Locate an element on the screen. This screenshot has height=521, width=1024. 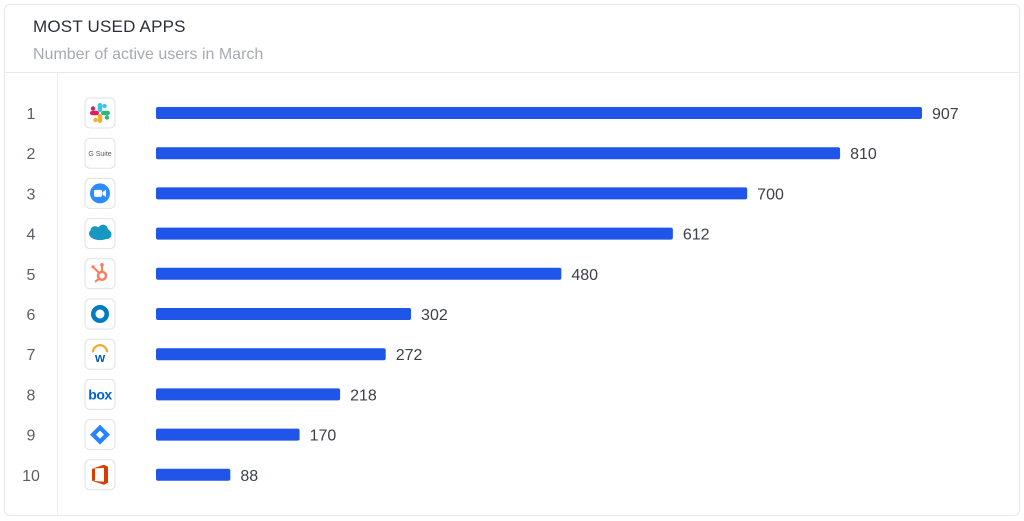
salesforce-icon is located at coordinates (100, 234).